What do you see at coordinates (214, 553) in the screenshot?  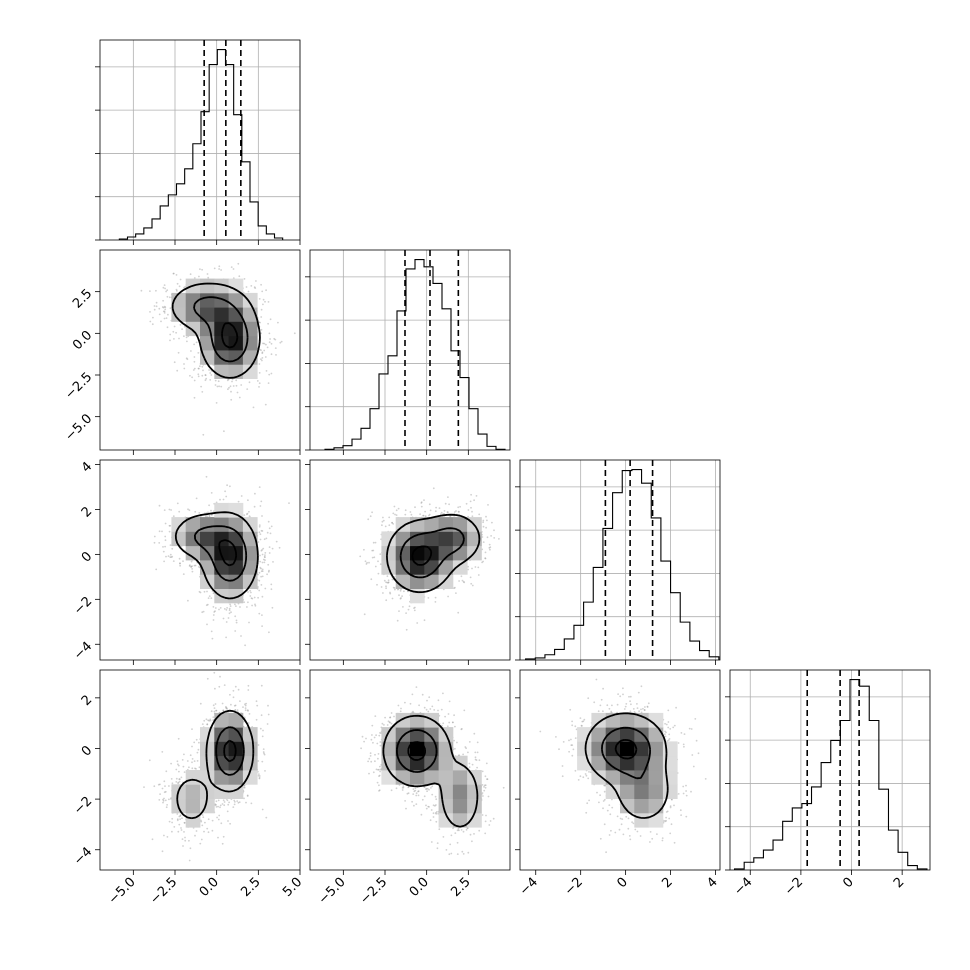 I see `density-cells` at bounding box center [214, 553].